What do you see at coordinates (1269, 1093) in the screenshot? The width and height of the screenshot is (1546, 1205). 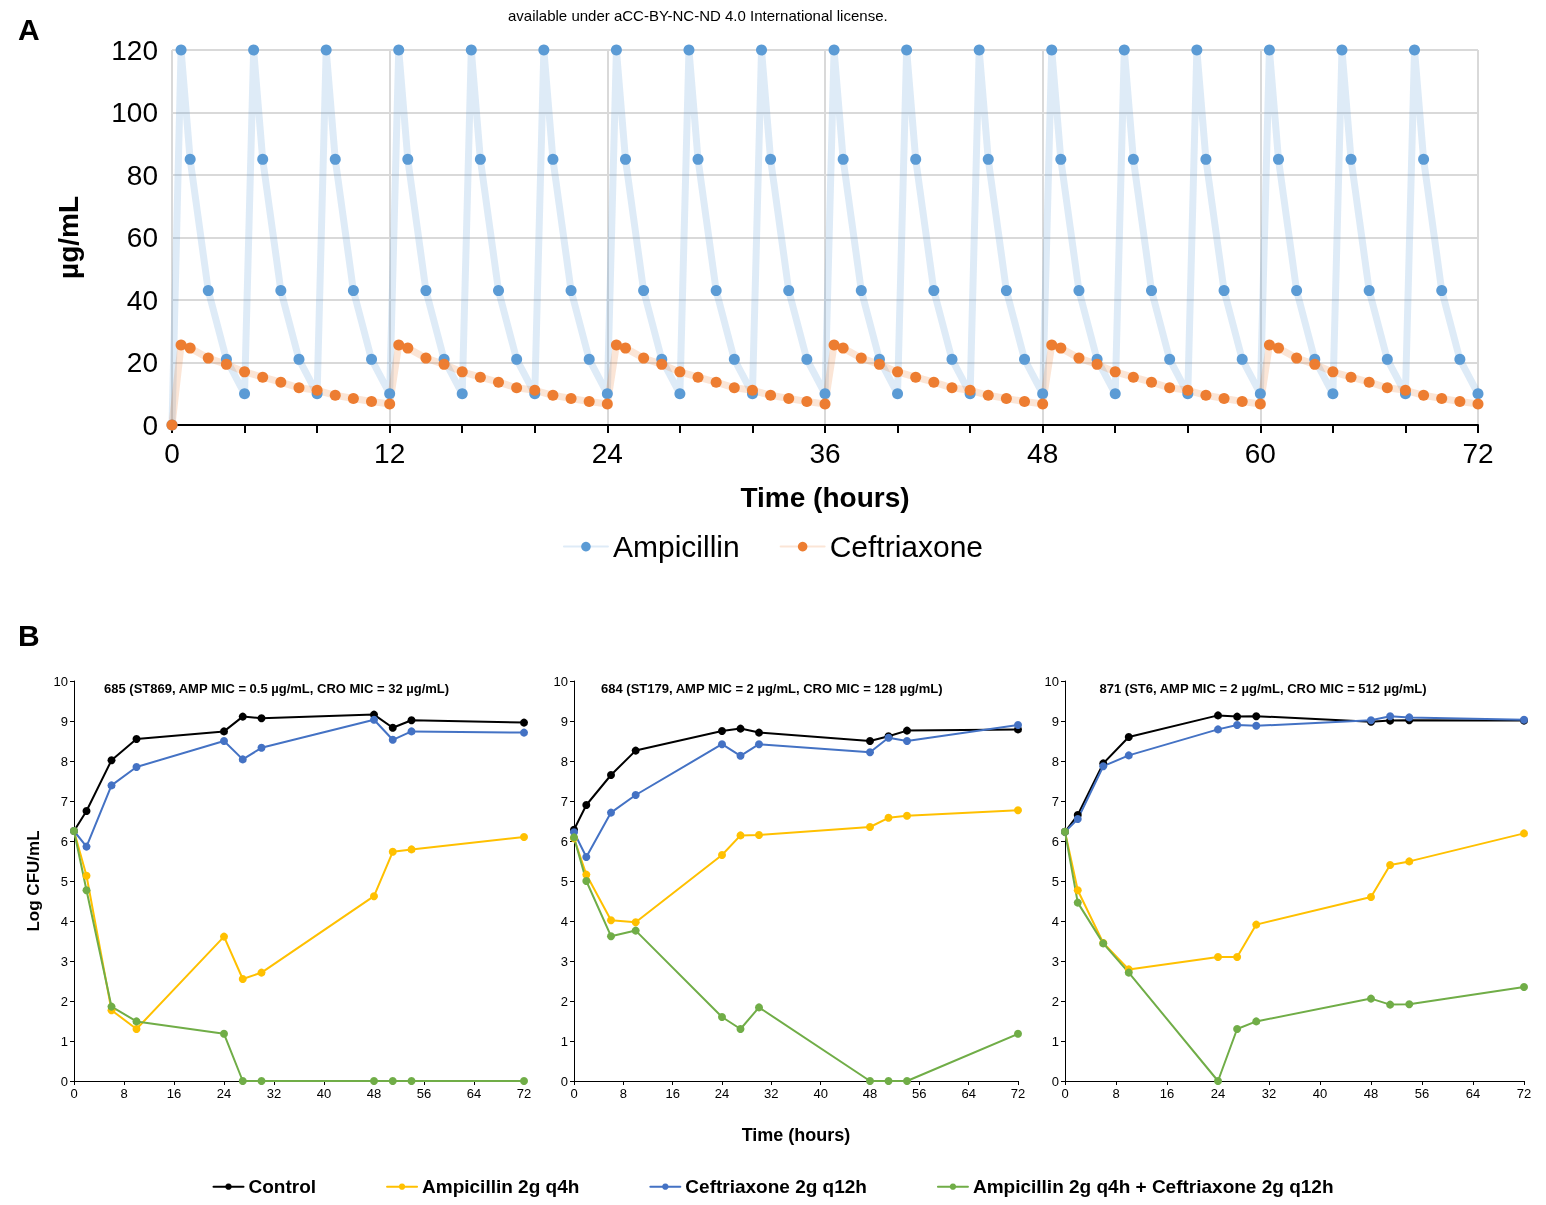 I see `x-tick-label: 32` at bounding box center [1269, 1093].